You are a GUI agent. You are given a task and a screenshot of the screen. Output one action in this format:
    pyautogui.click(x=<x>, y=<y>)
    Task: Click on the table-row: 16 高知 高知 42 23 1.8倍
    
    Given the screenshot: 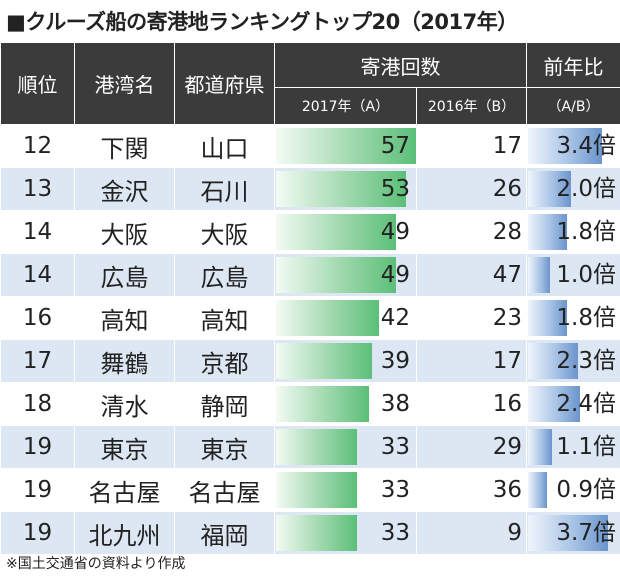 What is the action you would take?
    pyautogui.click(x=310, y=318)
    